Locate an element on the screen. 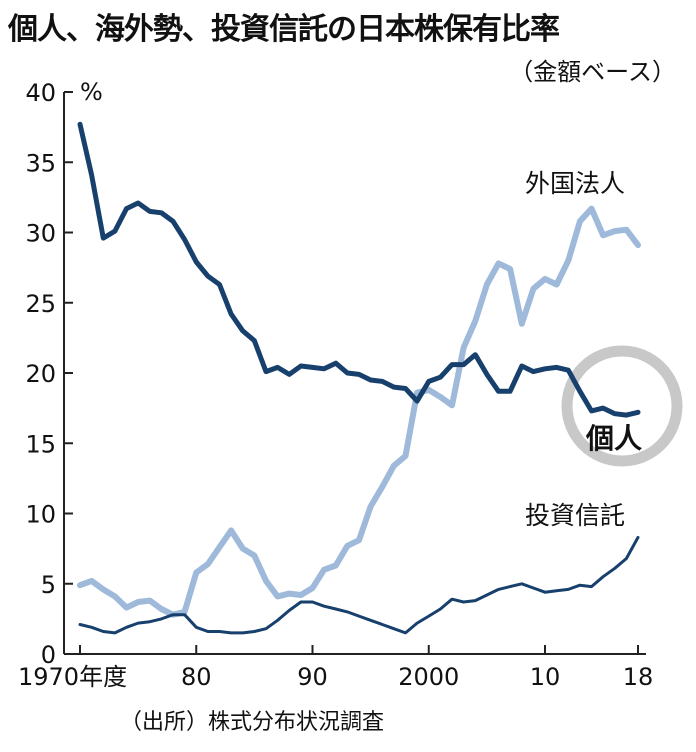 This screenshot has width=696, height=752. x-tick-label: 10 is located at coordinates (545, 677).